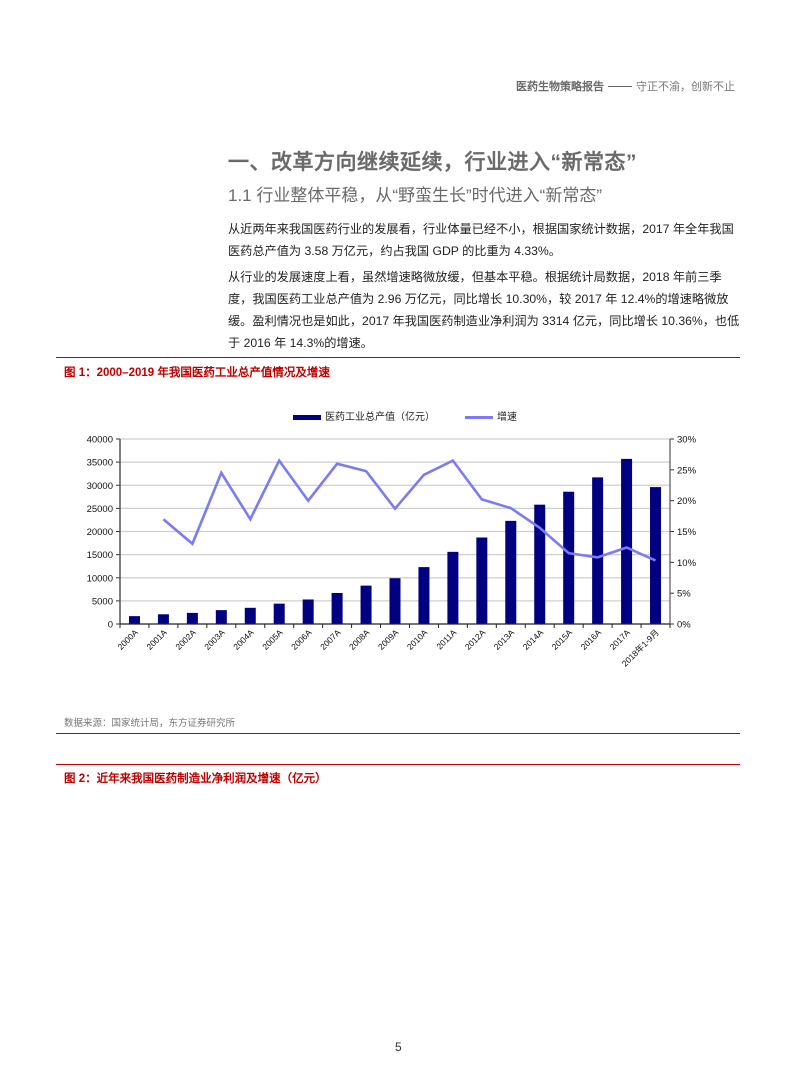 Image resolution: width=793 pixels, height=1077 pixels. I want to click on report-header: 医药生物策略报告 守正不渝，创新不止, so click(625, 86).